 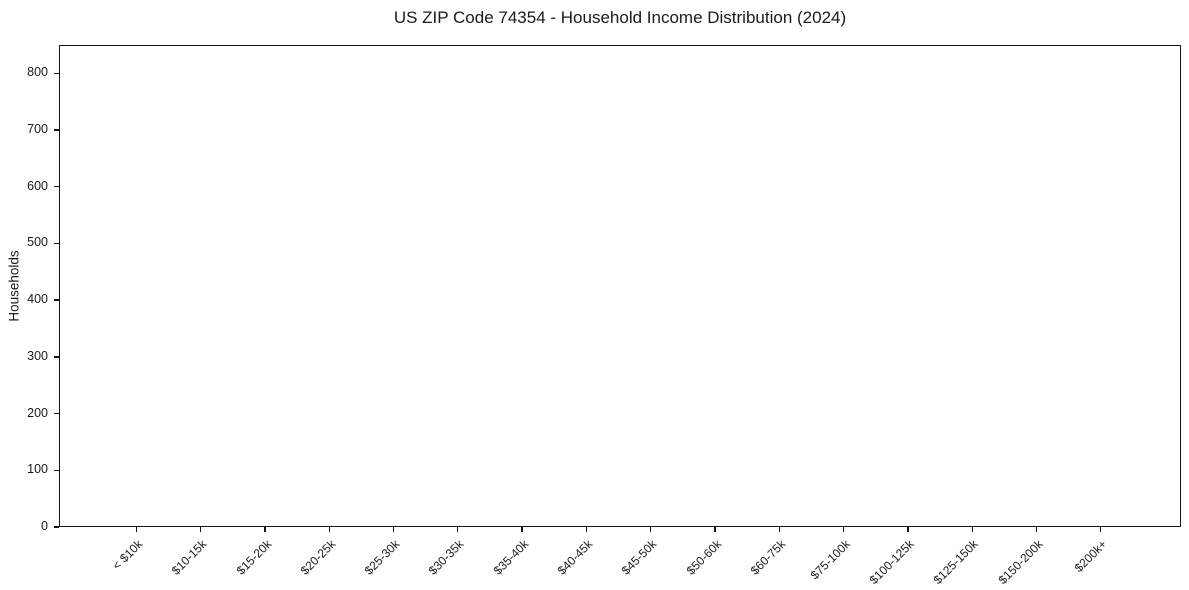 What do you see at coordinates (703, 557) in the screenshot?
I see `x-tick-label: $50-60k` at bounding box center [703, 557].